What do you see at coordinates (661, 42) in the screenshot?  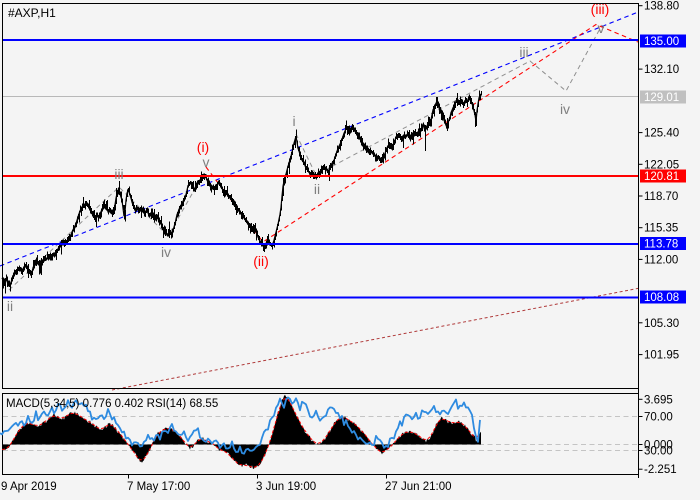 I see `svg-text: 135.00` at bounding box center [661, 42].